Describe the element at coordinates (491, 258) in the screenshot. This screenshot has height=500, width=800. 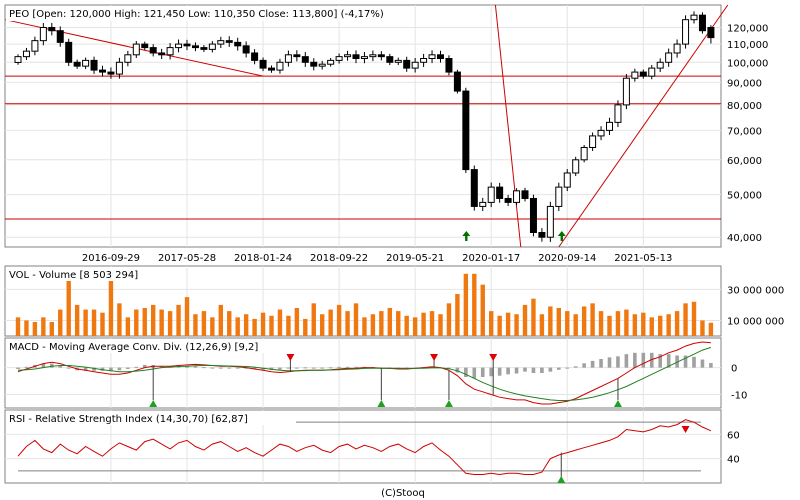
I see `date-x-tick-label: 2020-01-17` at that location.